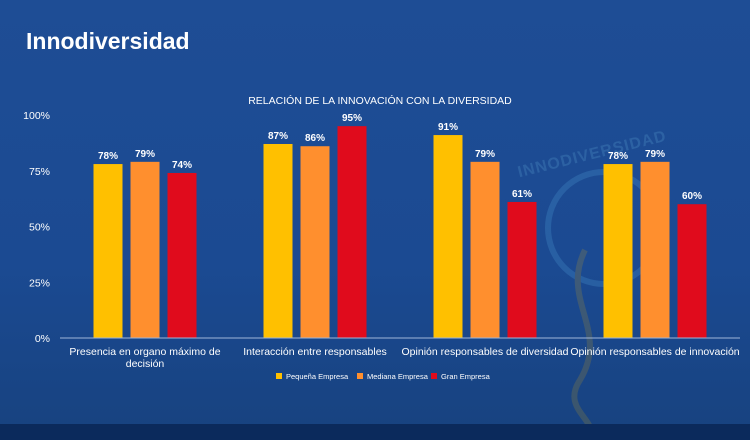 This screenshot has height=440, width=750. I want to click on y-tick-label: 75%, so click(39, 172).